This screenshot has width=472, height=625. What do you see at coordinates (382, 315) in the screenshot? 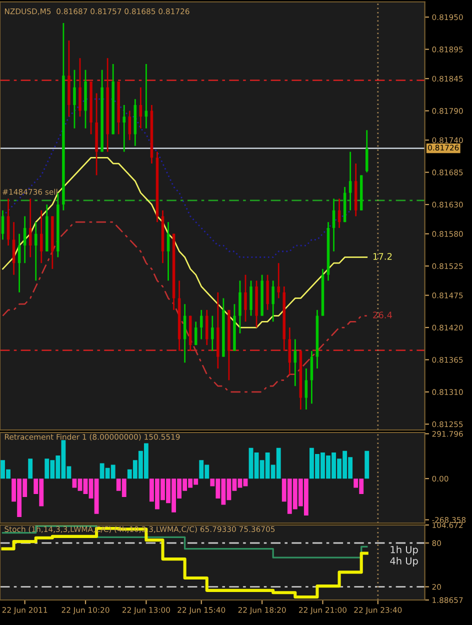
I see `annotation: 26.4` at bounding box center [382, 315].